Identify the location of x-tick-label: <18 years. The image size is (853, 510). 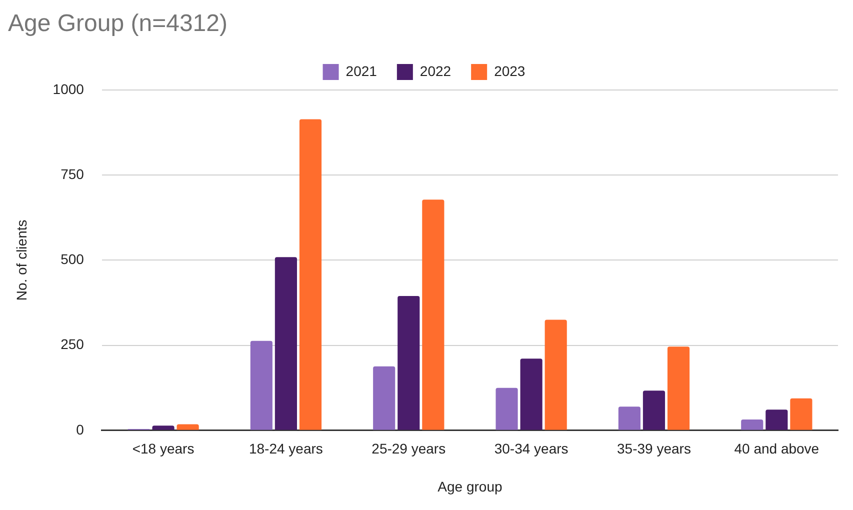
(163, 448).